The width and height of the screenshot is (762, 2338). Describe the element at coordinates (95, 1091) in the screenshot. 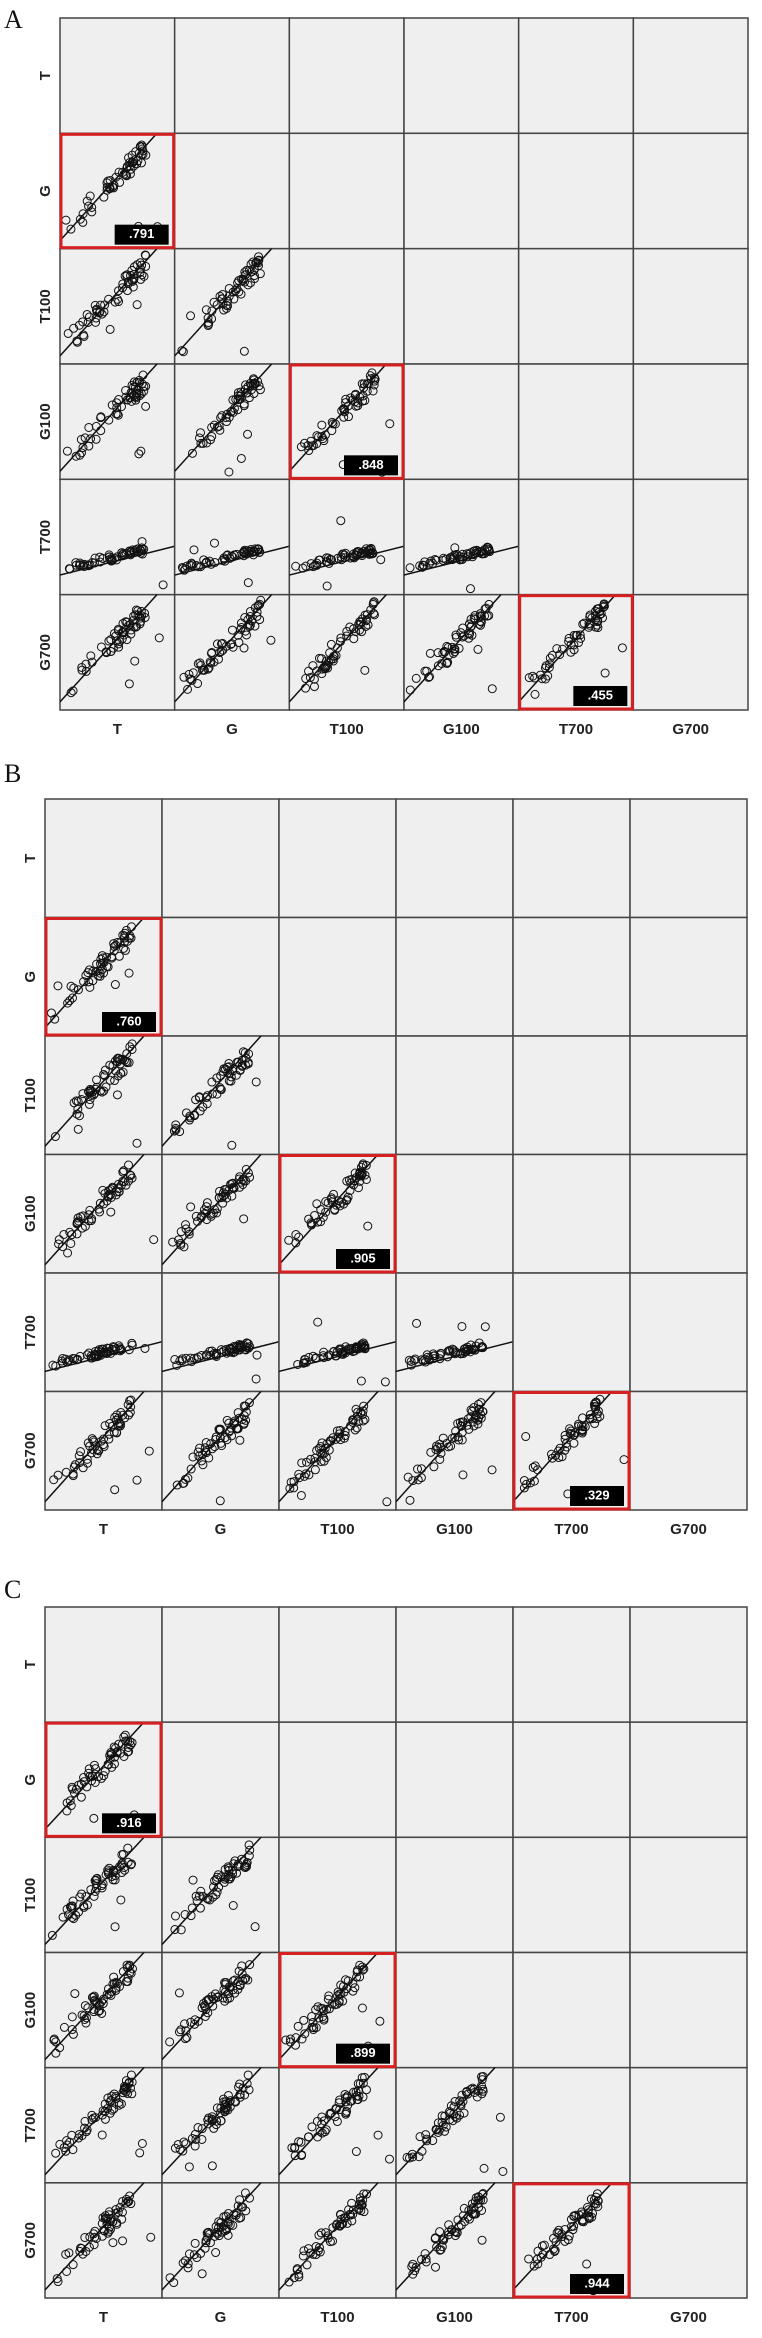

I see `fit-line` at that location.